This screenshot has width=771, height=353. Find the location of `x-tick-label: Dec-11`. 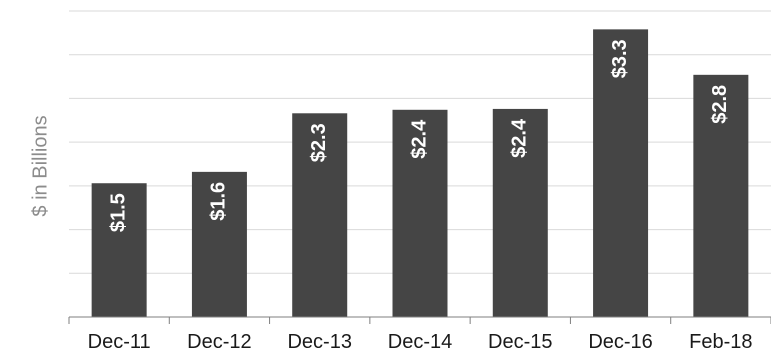

x-tick-label: Dec-11 is located at coordinates (119, 342).